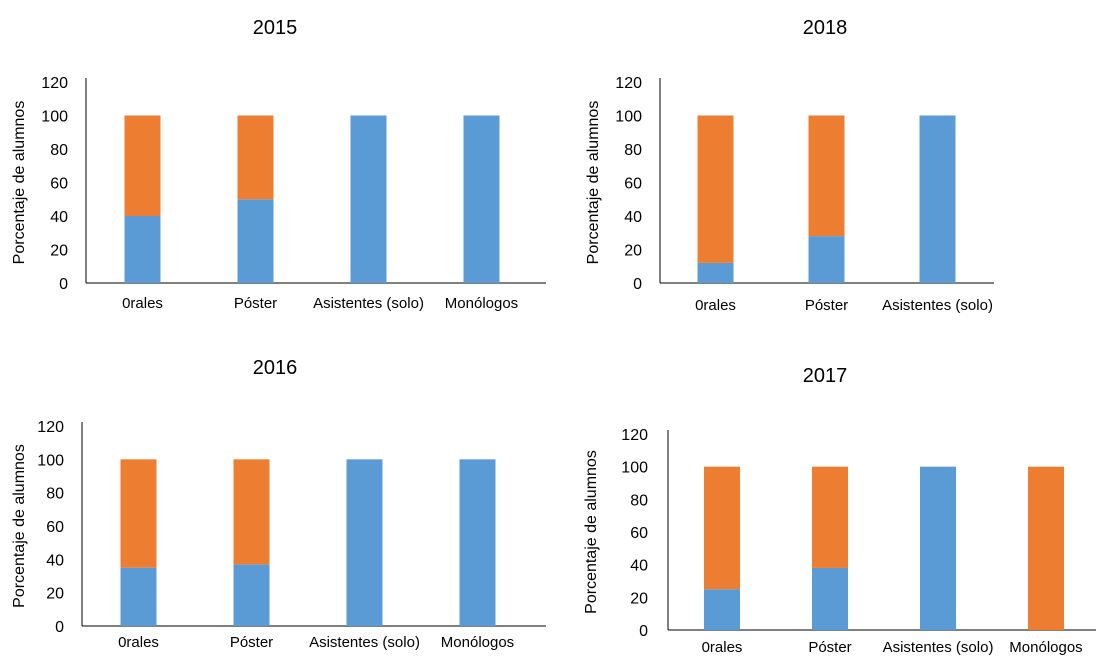  I want to click on chart-title: 2015, so click(275, 28).